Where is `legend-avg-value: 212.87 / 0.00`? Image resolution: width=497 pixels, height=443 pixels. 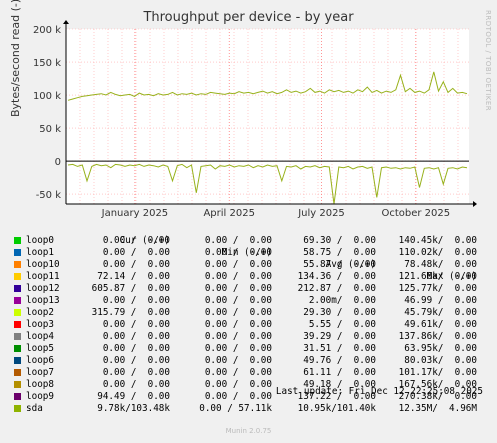
legend-avg-value: 212.87 / 0.00 is located at coordinates (336, 288).